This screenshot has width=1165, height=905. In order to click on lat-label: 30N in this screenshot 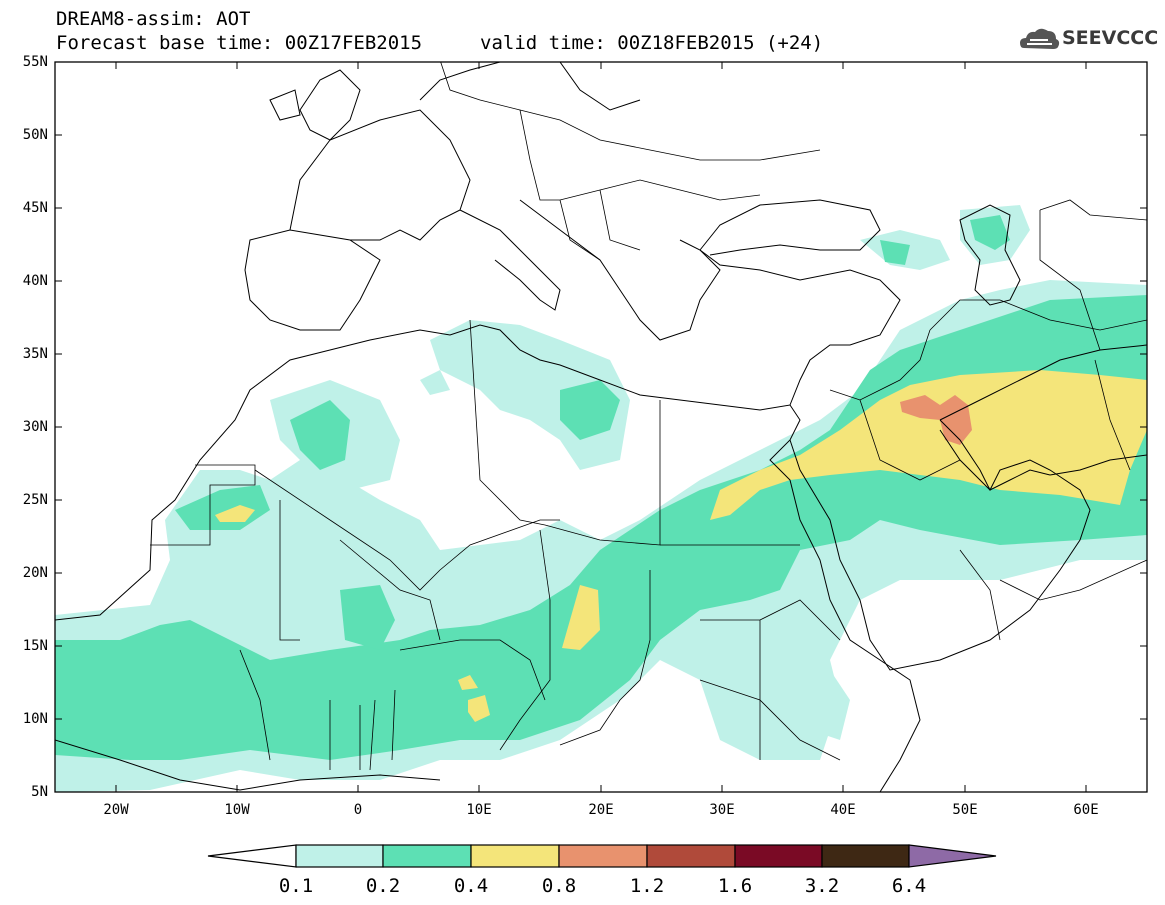, I will do `click(35, 427)`.